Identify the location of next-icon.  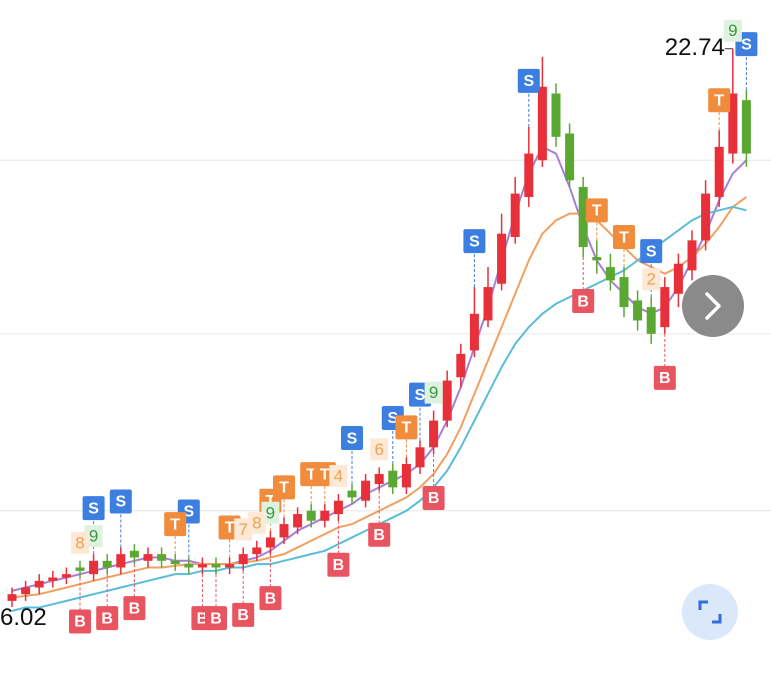
(713, 306).